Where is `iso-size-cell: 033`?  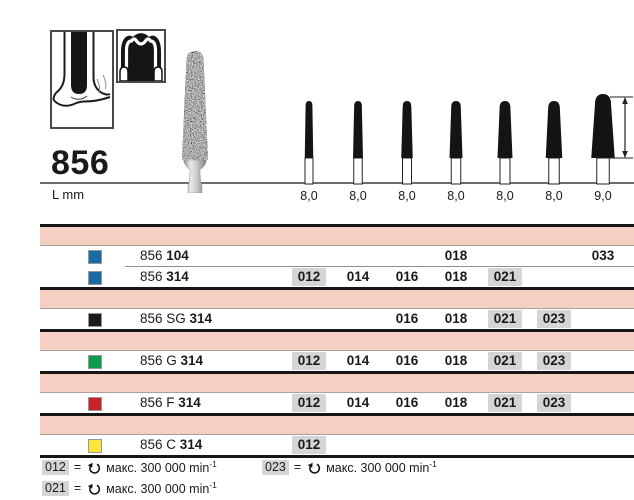 iso-size-cell: 033 is located at coordinates (603, 255).